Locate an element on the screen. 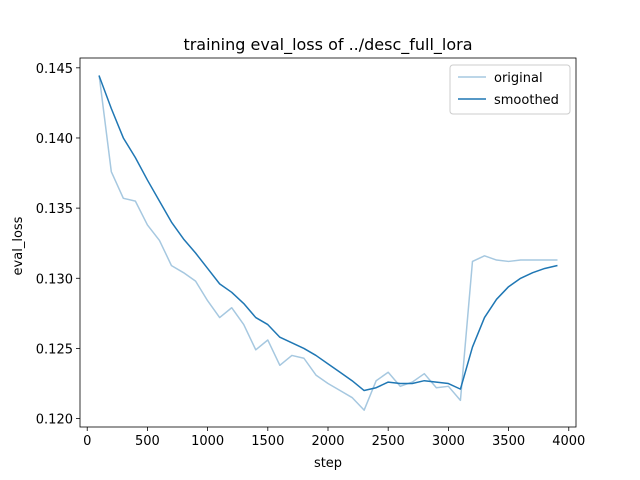  x-tick-label: 1500 is located at coordinates (267, 441).